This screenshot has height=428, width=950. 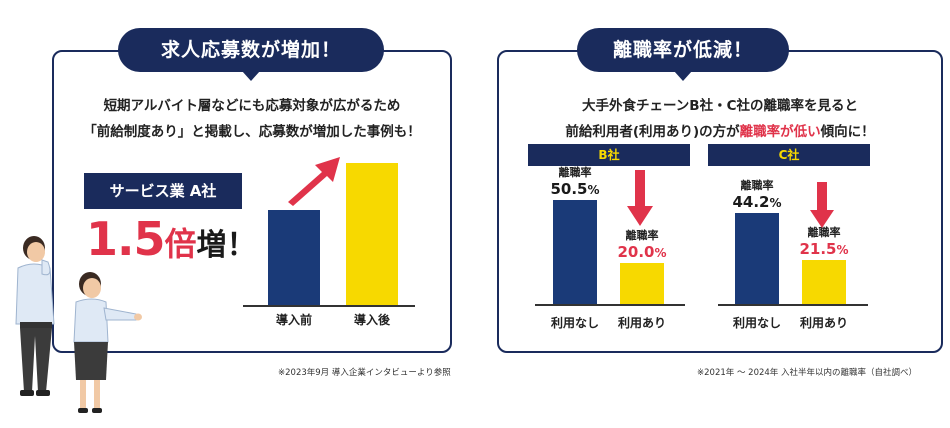 I want to click on multiplier-text: 1.5倍増！, so click(x=171, y=242).